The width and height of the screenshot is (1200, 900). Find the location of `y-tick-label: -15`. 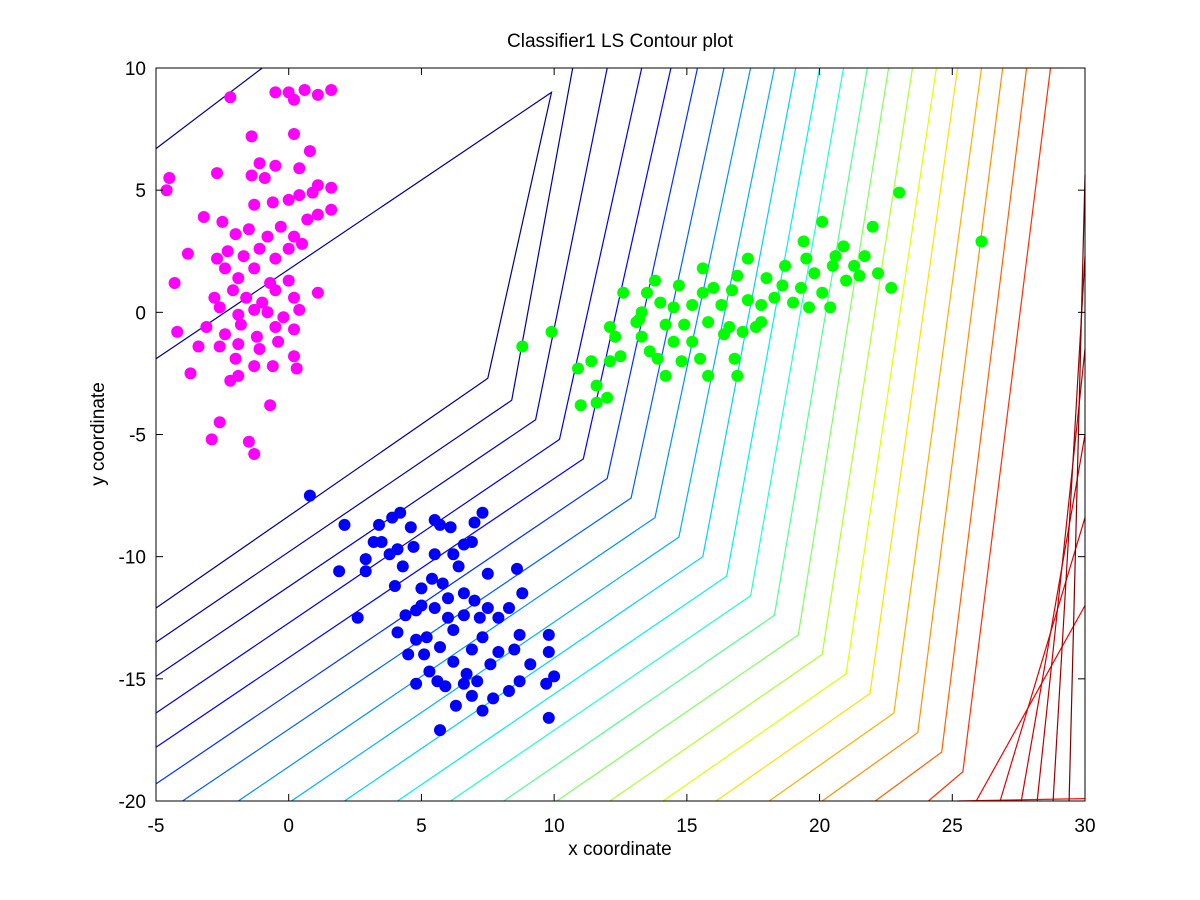

y-tick-label: -15 is located at coordinates (132, 680).